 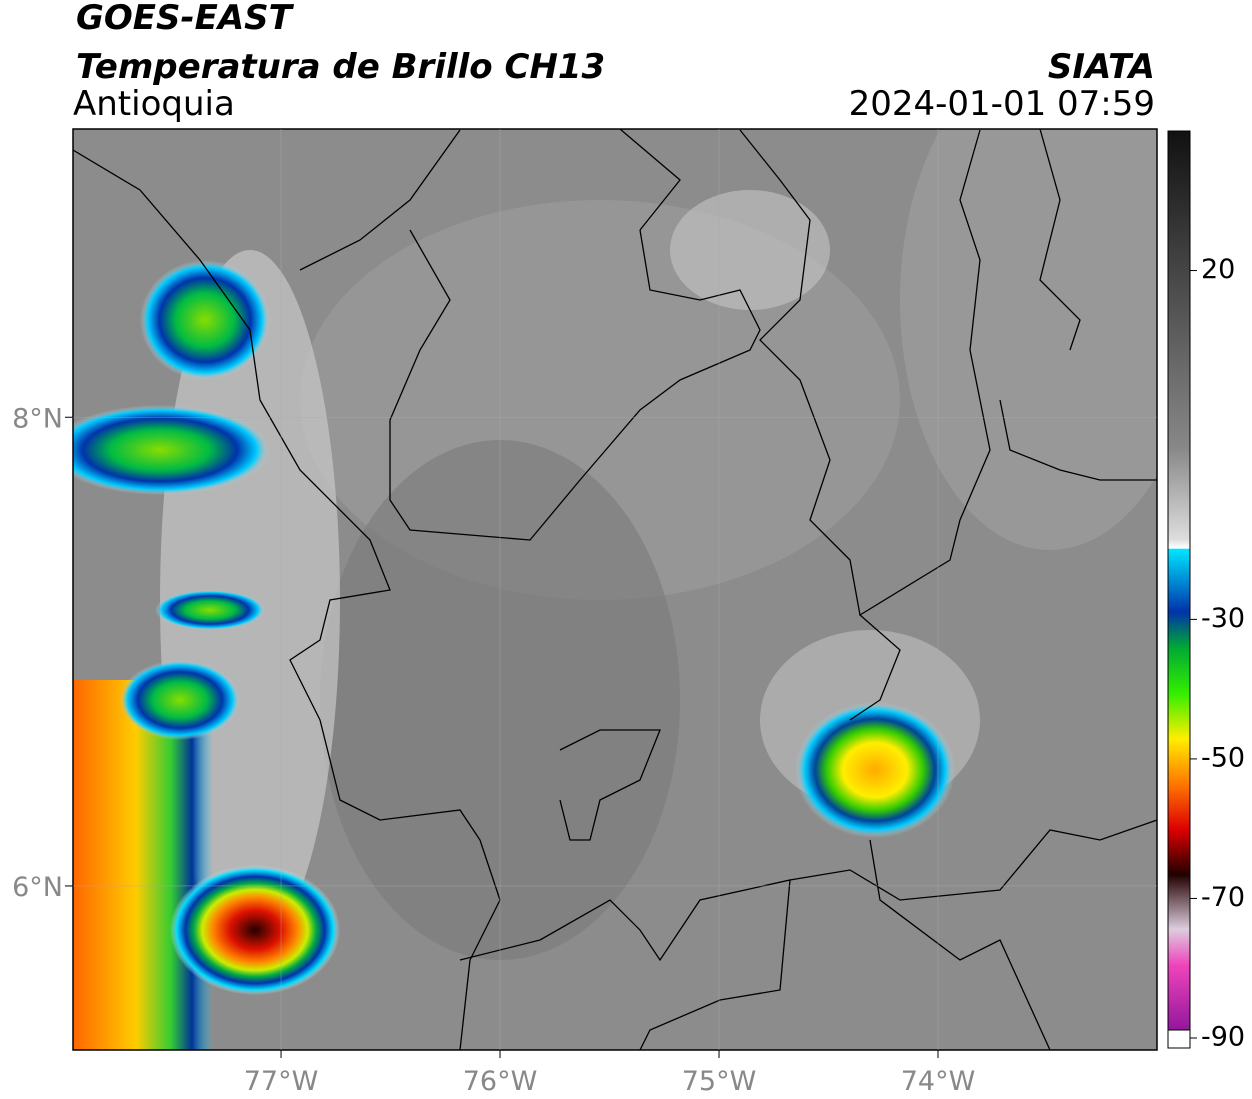 I want to click on subtitle: Temperatura de Brillo CH13, so click(x=340, y=67).